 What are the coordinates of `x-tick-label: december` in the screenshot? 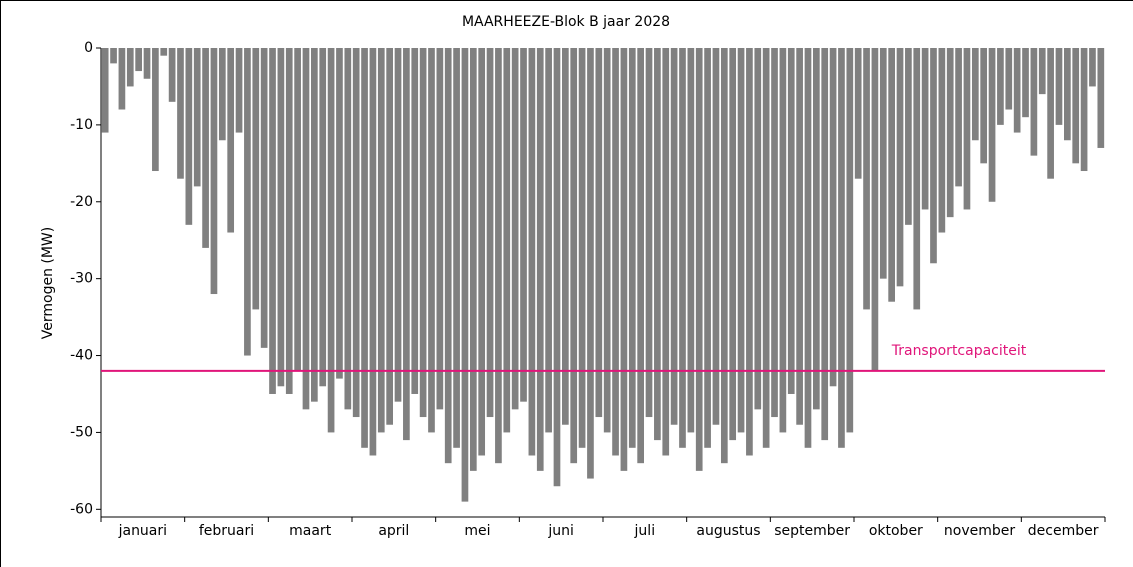 It's located at (1063, 531).